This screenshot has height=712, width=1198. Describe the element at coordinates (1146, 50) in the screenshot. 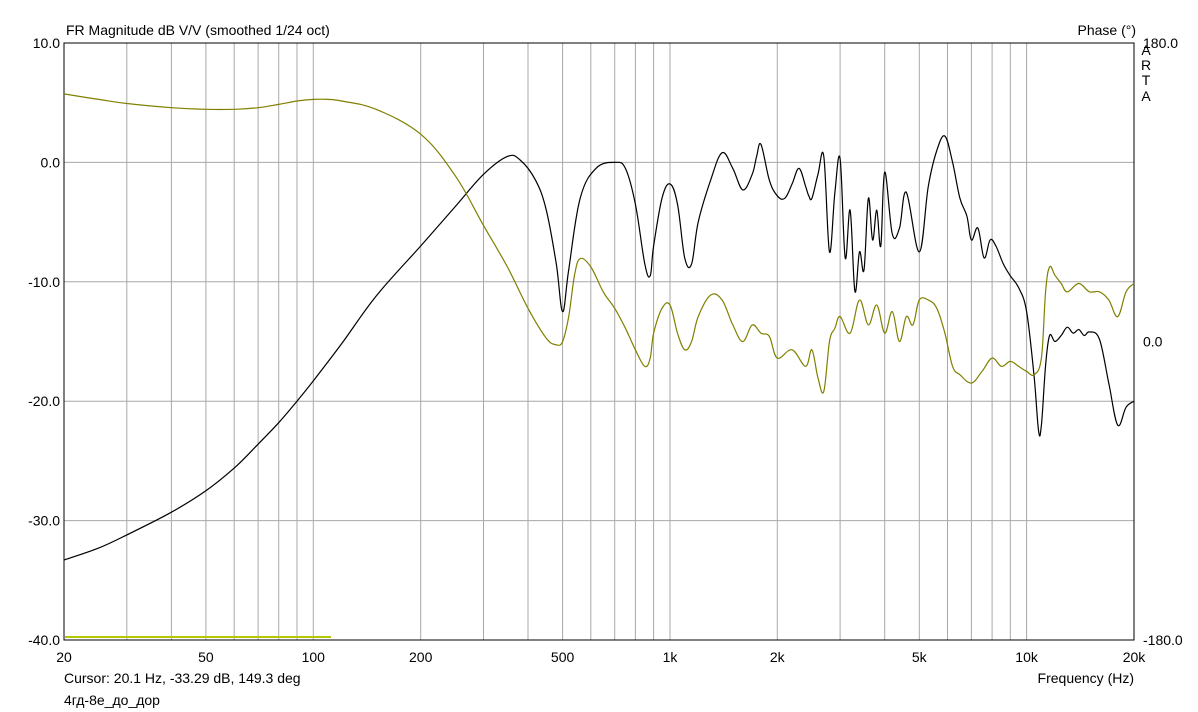

I see `brand-letter-a: A` at that location.